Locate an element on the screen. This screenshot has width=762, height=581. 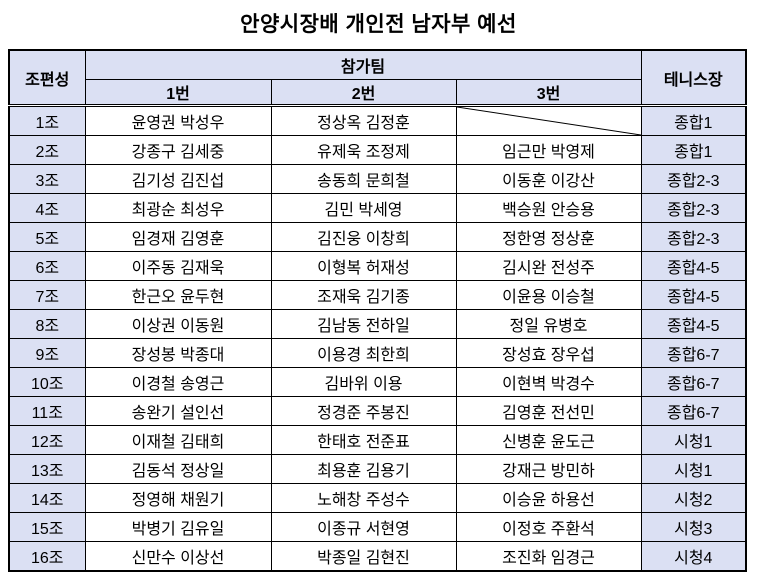
cell-team-2: 한태호 전준표 is located at coordinates (363, 440).